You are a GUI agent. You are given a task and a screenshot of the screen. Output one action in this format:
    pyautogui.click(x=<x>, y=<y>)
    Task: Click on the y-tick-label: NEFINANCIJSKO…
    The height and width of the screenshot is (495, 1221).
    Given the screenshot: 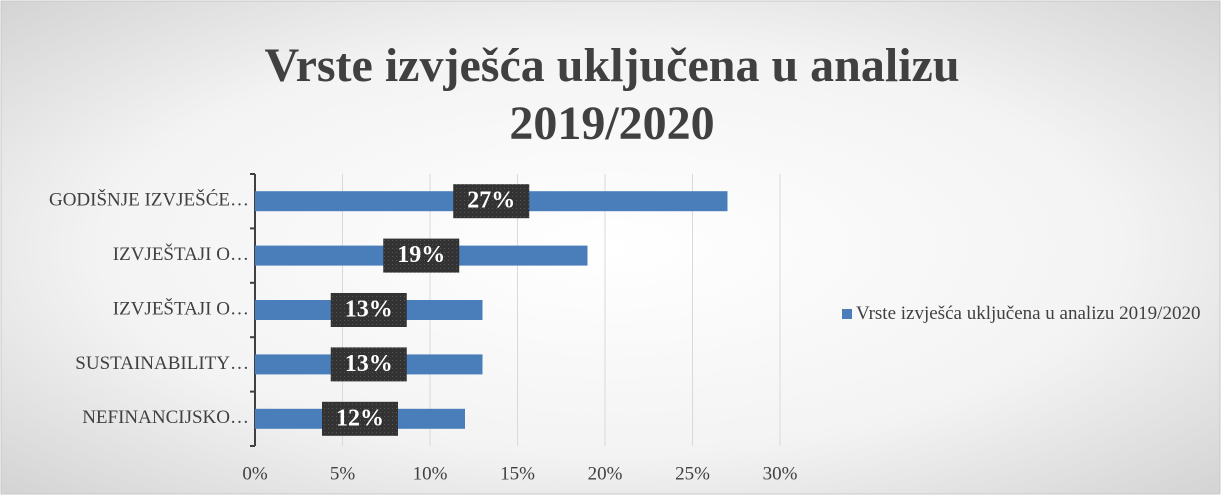 What is the action you would take?
    pyautogui.click(x=165, y=417)
    